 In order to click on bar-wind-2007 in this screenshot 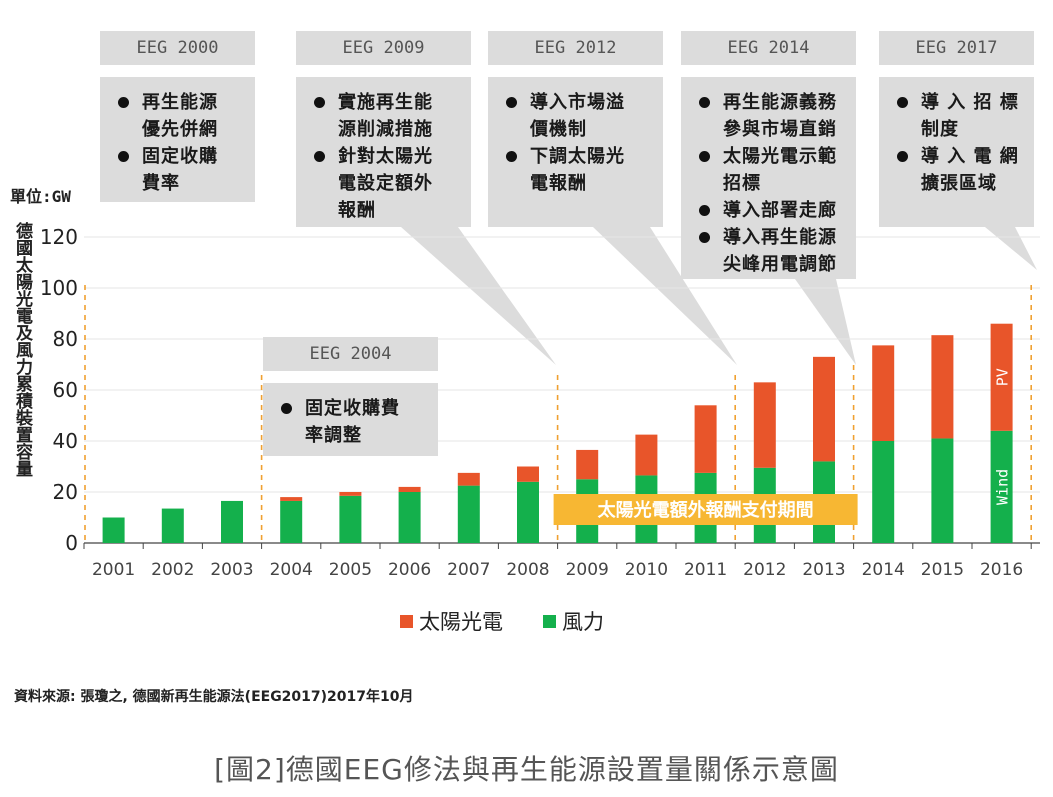, I will do `click(468, 514)`.